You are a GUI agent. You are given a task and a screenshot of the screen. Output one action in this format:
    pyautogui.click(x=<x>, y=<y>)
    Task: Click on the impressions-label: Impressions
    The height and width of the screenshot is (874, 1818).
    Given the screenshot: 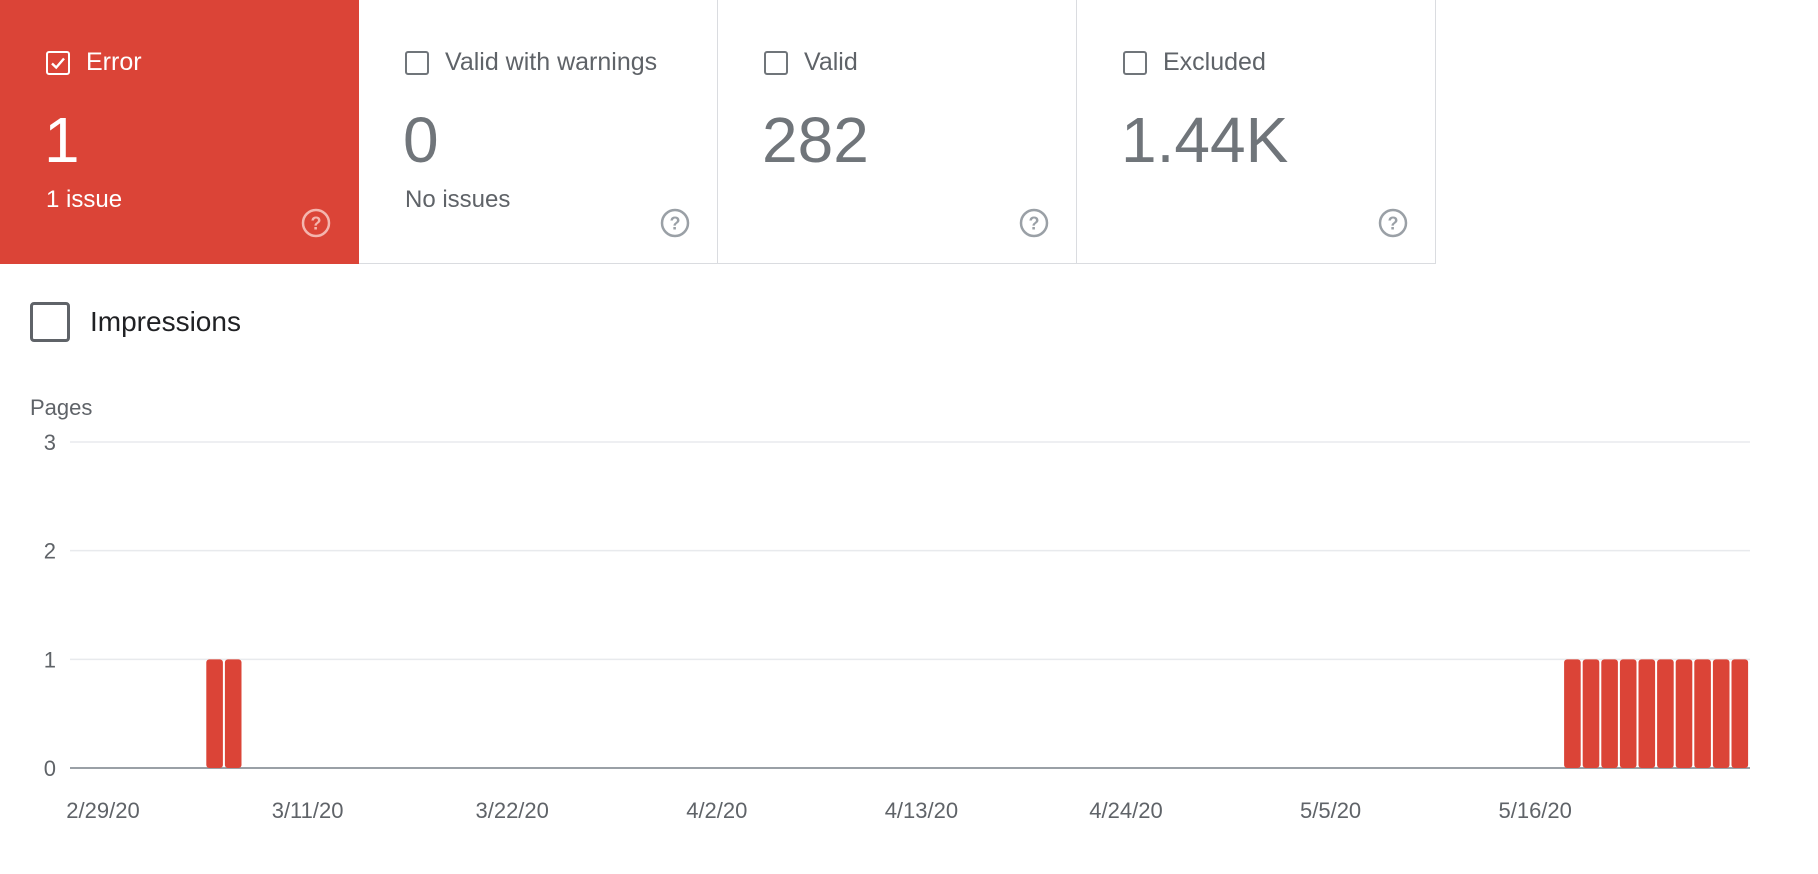 What is the action you would take?
    pyautogui.click(x=165, y=321)
    